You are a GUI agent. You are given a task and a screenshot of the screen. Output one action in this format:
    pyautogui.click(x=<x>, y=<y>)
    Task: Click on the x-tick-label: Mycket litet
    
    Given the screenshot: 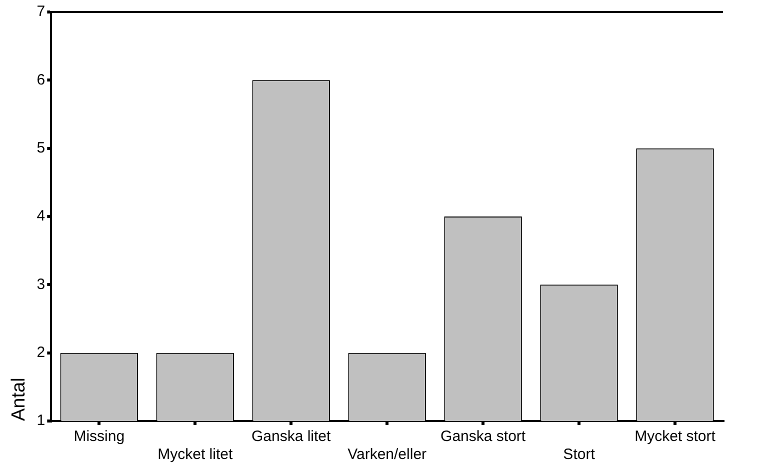 What is the action you would take?
    pyautogui.click(x=196, y=455)
    